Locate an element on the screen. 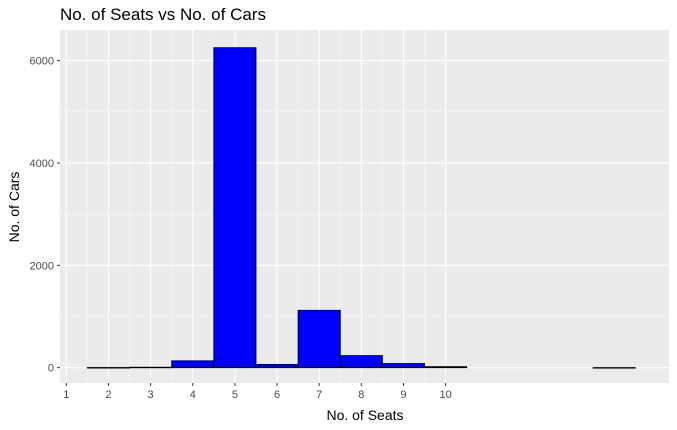  x-tick-label: 4 is located at coordinates (193, 395).